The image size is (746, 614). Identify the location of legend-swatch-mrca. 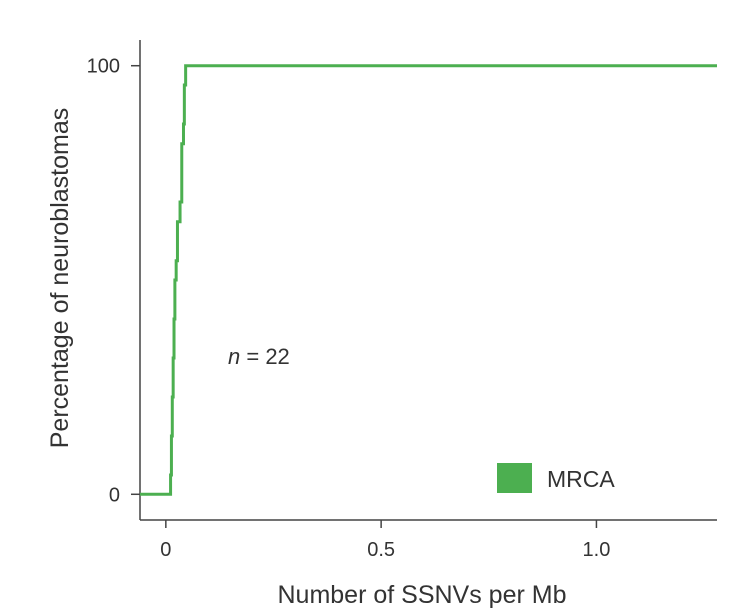
(514, 478).